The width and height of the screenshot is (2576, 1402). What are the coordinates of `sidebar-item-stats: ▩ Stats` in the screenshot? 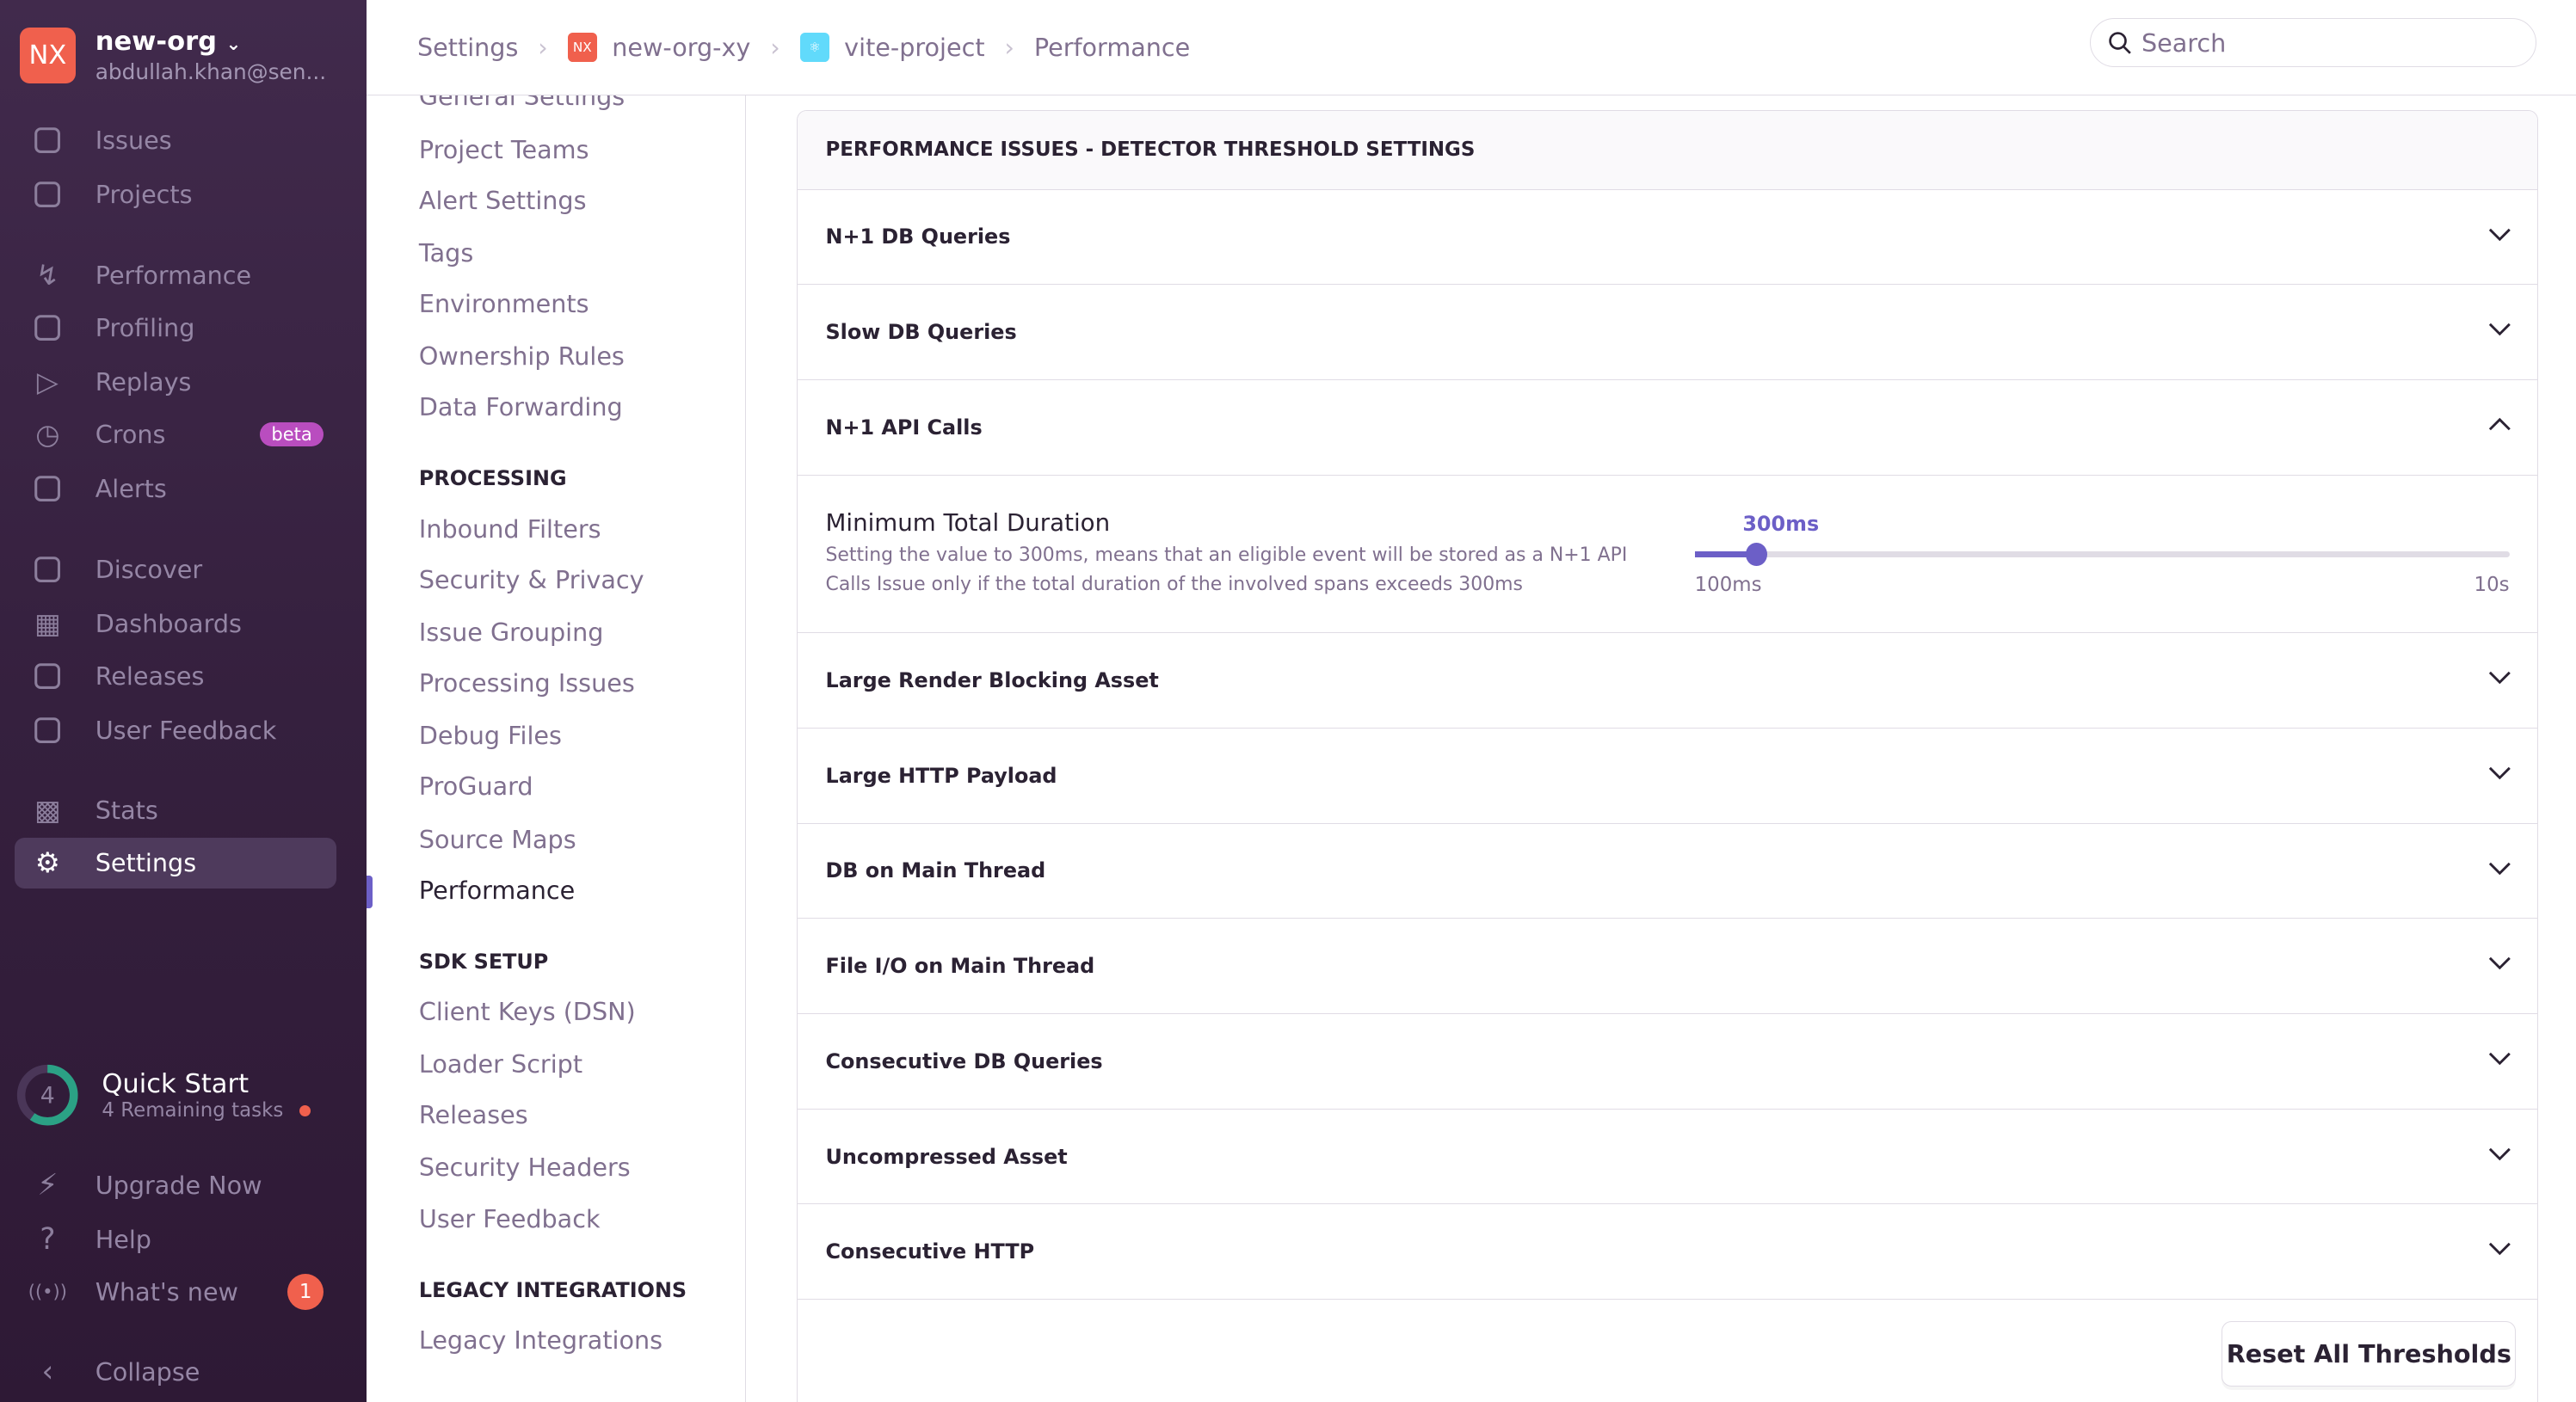 It's located at (176, 810).